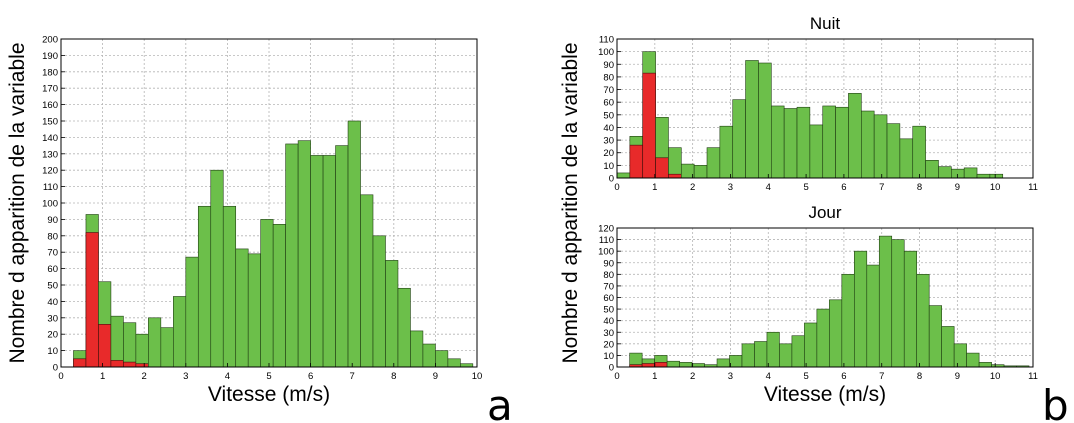 The width and height of the screenshot is (1074, 423). What do you see at coordinates (611, 368) in the screenshot?
I see `y-tick-label: 0` at bounding box center [611, 368].